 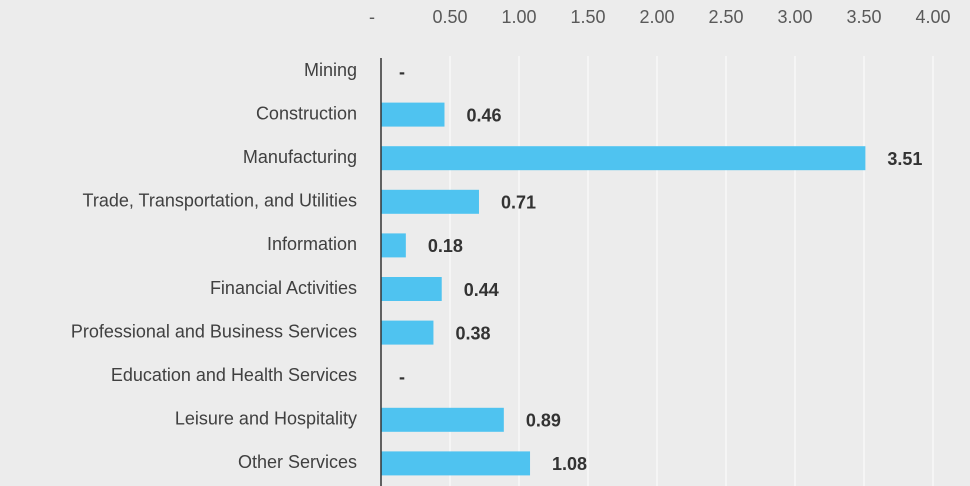 What do you see at coordinates (449, 17) in the screenshot?
I see `x-tick-label: 0.50` at bounding box center [449, 17].